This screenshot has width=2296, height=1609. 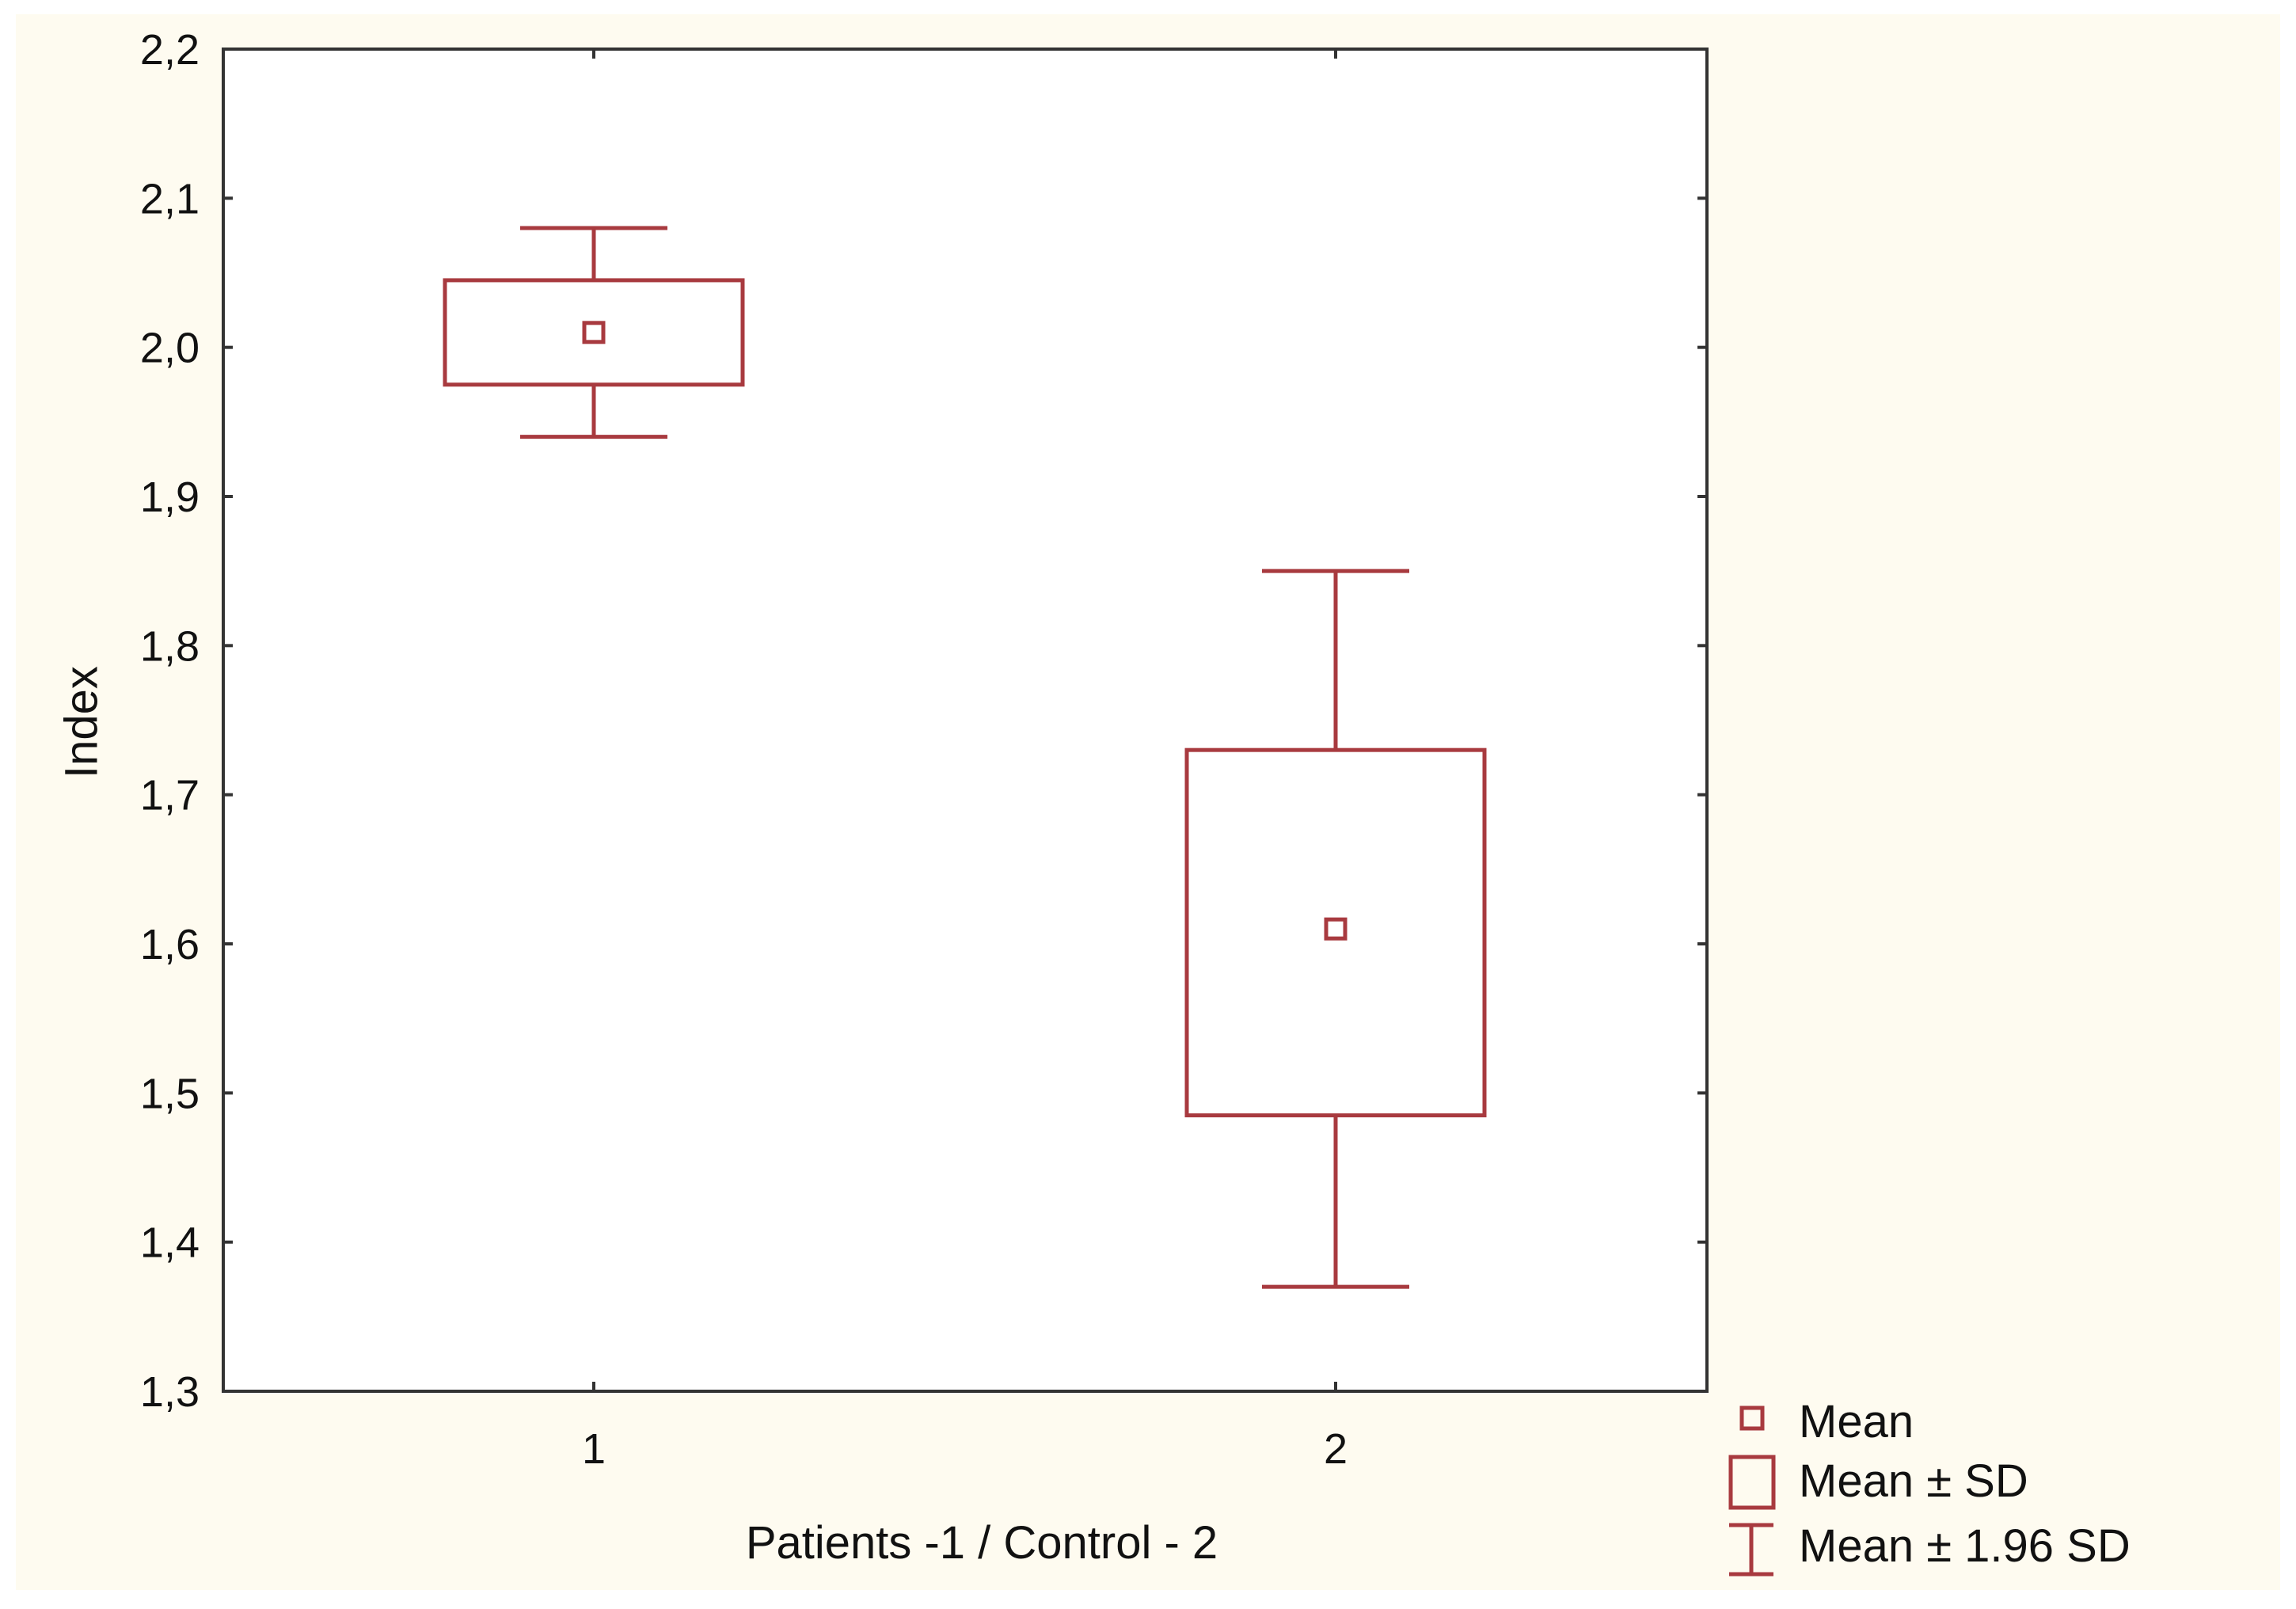 I want to click on y-tick-label: 1,5, so click(x=170, y=1094).